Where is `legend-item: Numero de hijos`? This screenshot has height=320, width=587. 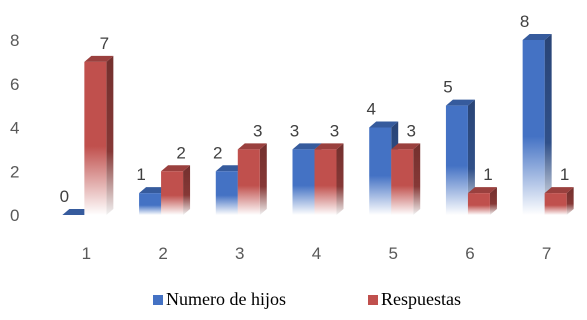
legend-item: Numero de hijos is located at coordinates (219, 299).